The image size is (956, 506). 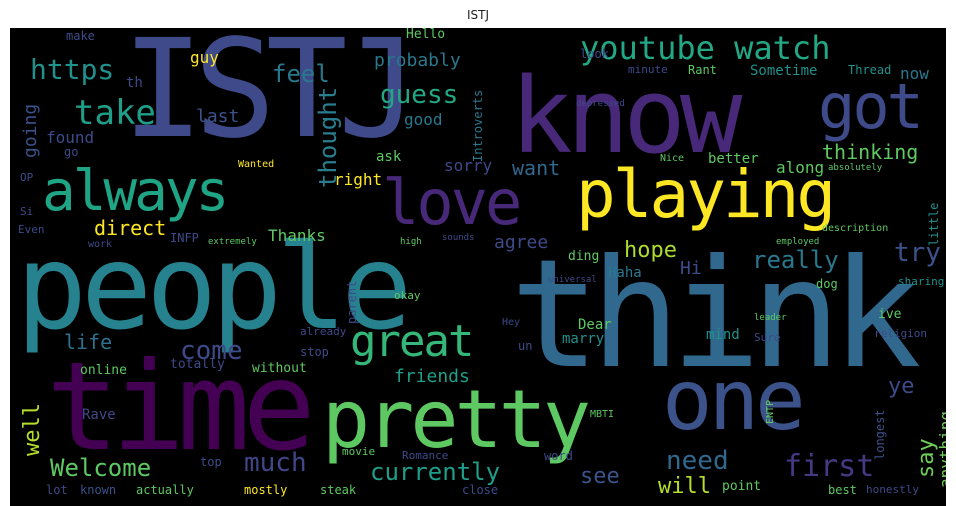 What do you see at coordinates (27, 177) in the screenshot?
I see `word-op: OP` at bounding box center [27, 177].